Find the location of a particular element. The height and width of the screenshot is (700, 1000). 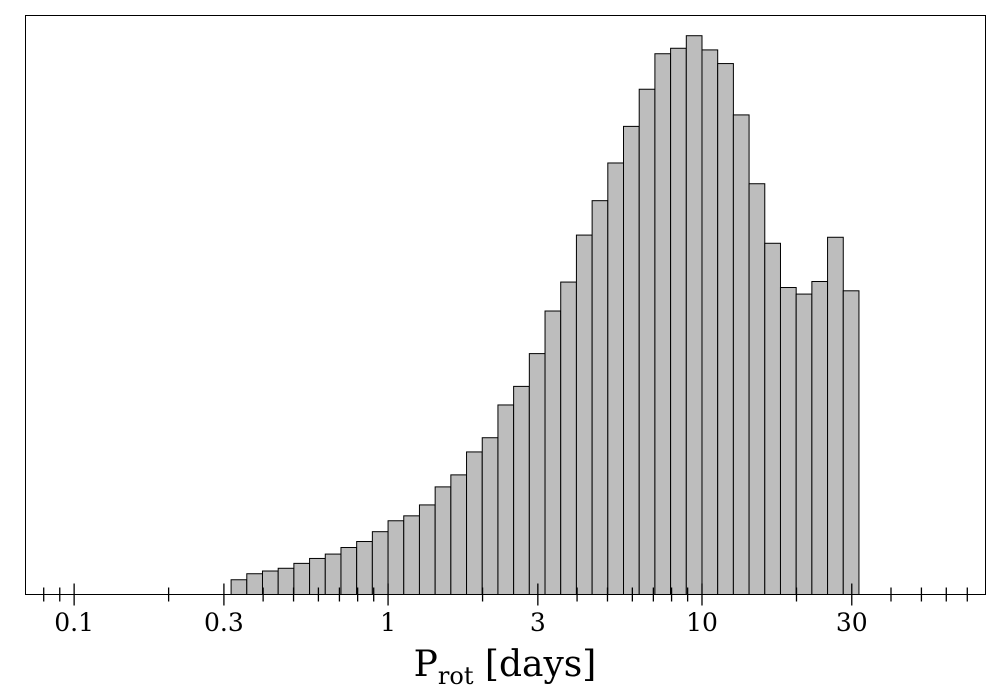

x-axis-ticks is located at coordinates (505, 594).